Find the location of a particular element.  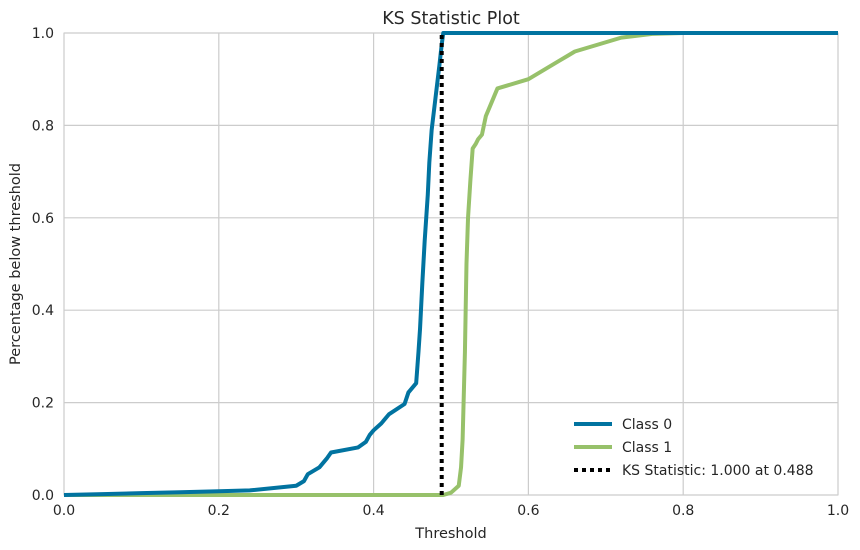

y-tick-label: 0.0 is located at coordinates (43, 496).